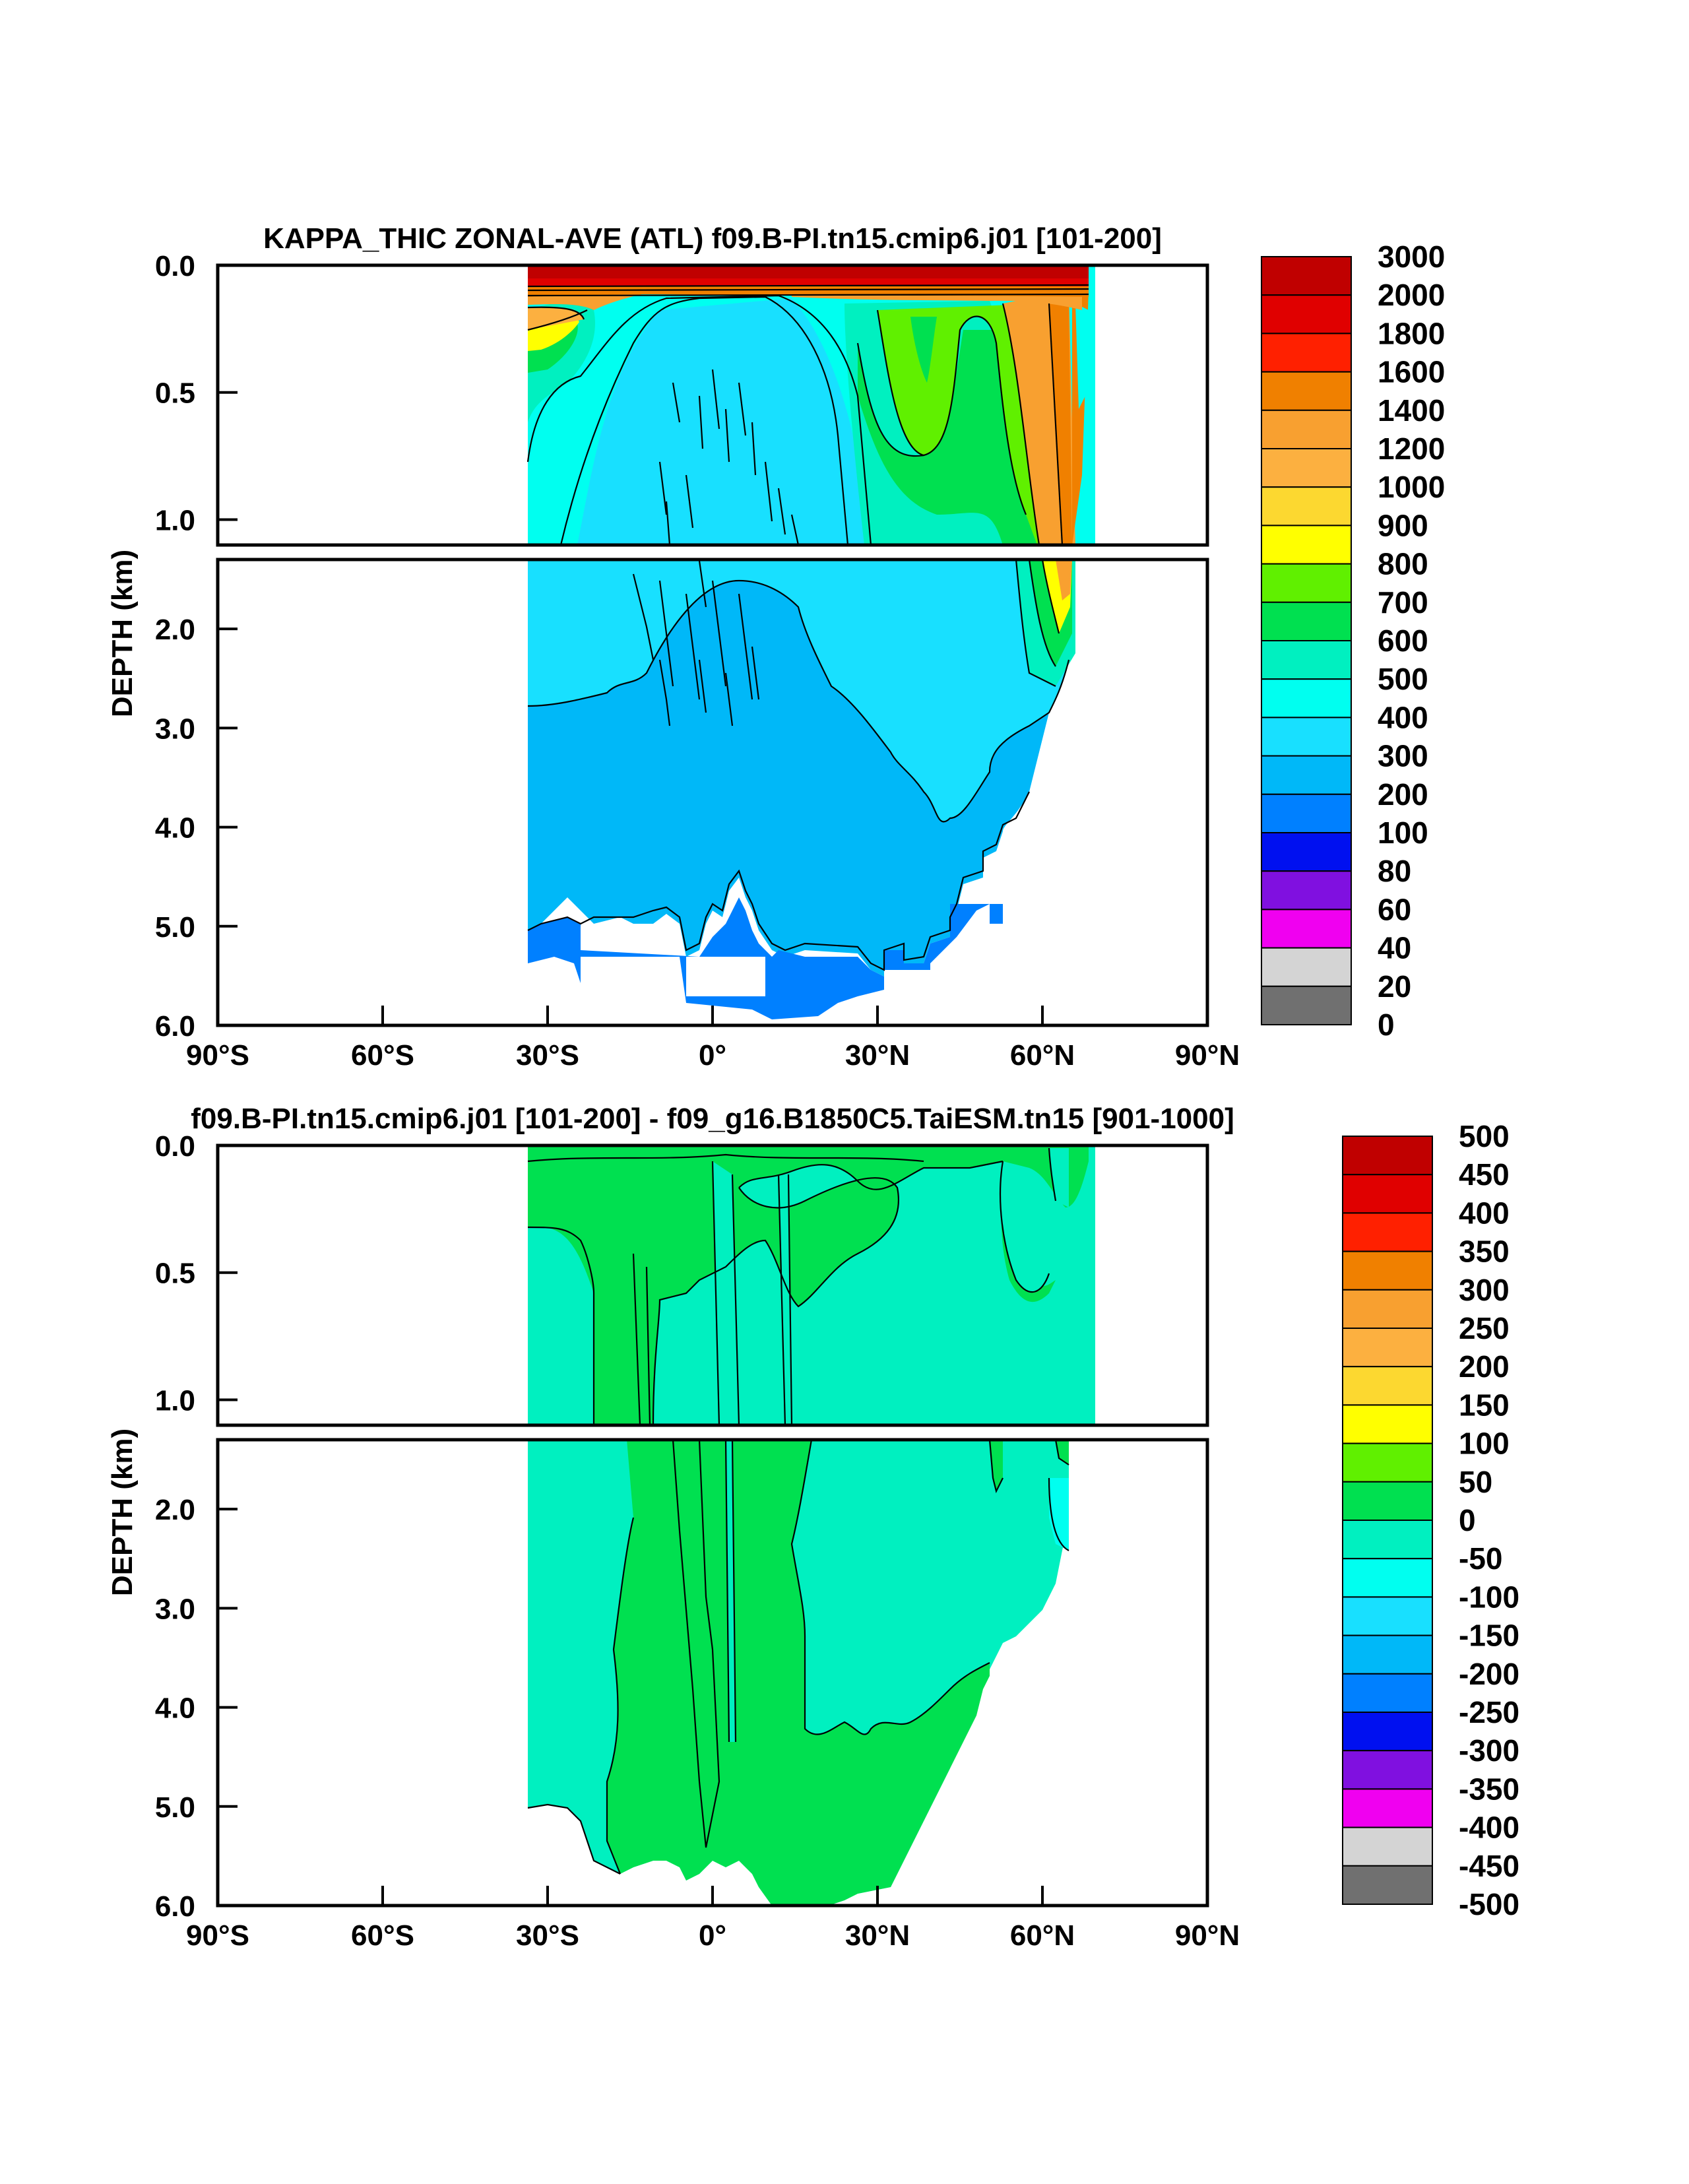 The width and height of the screenshot is (1689, 2184). I want to click on colorbar-label: 1200, so click(1411, 449).